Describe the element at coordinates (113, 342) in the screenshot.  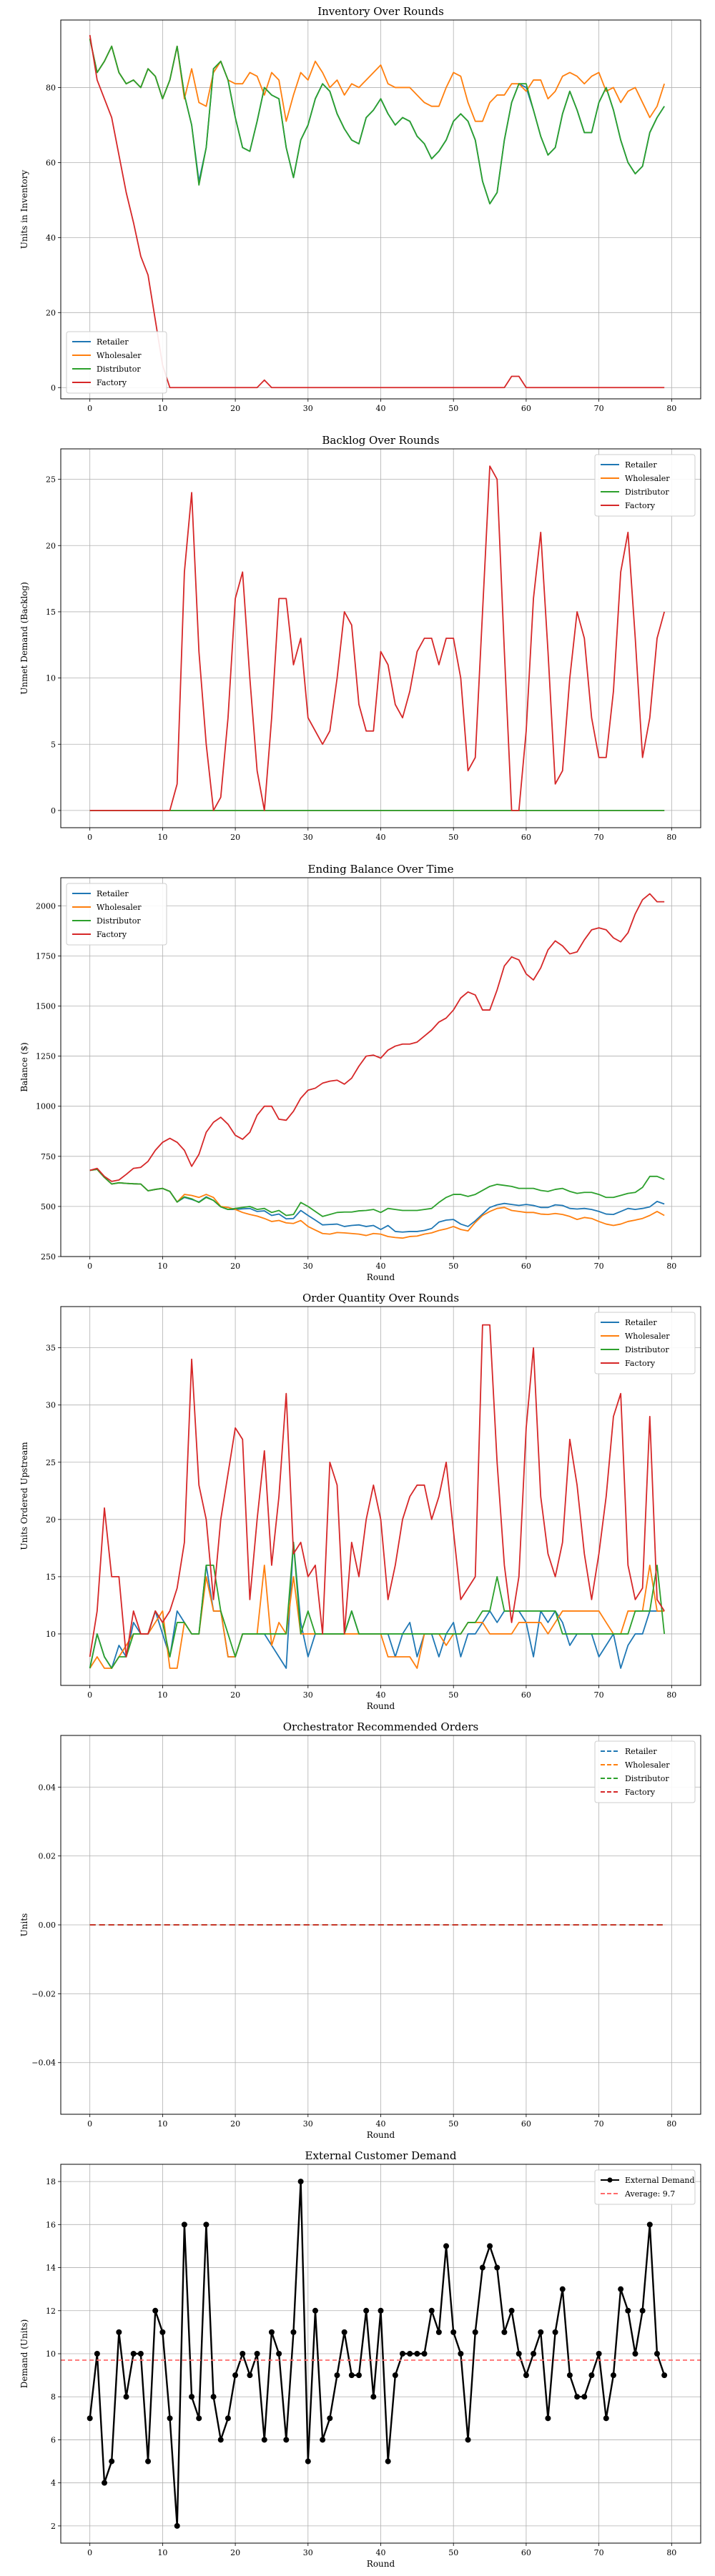
I see `legend-label: Retailer` at that location.